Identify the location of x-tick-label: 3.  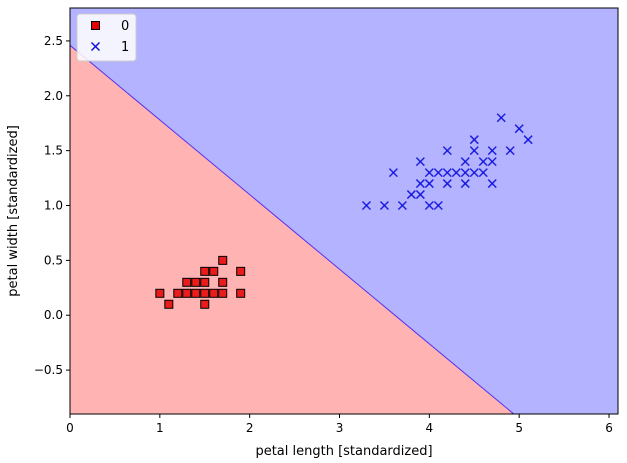
(340, 428).